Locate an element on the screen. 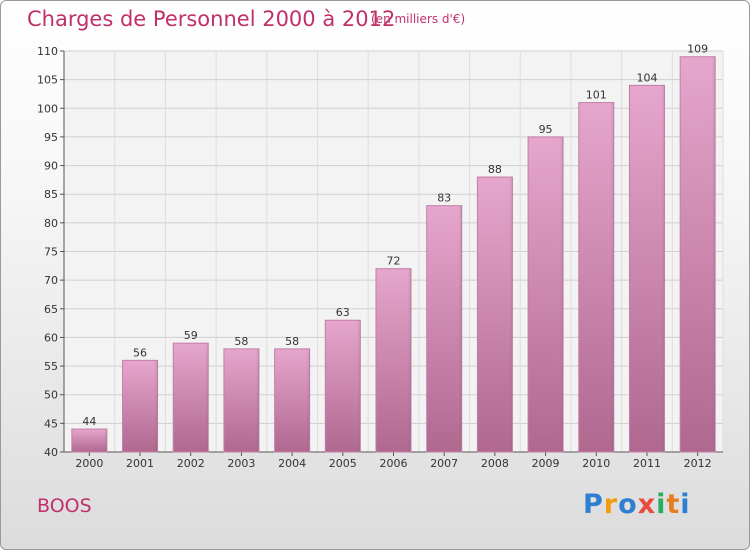 The height and width of the screenshot is (550, 750). logo-letter-6: i is located at coordinates (685, 504).